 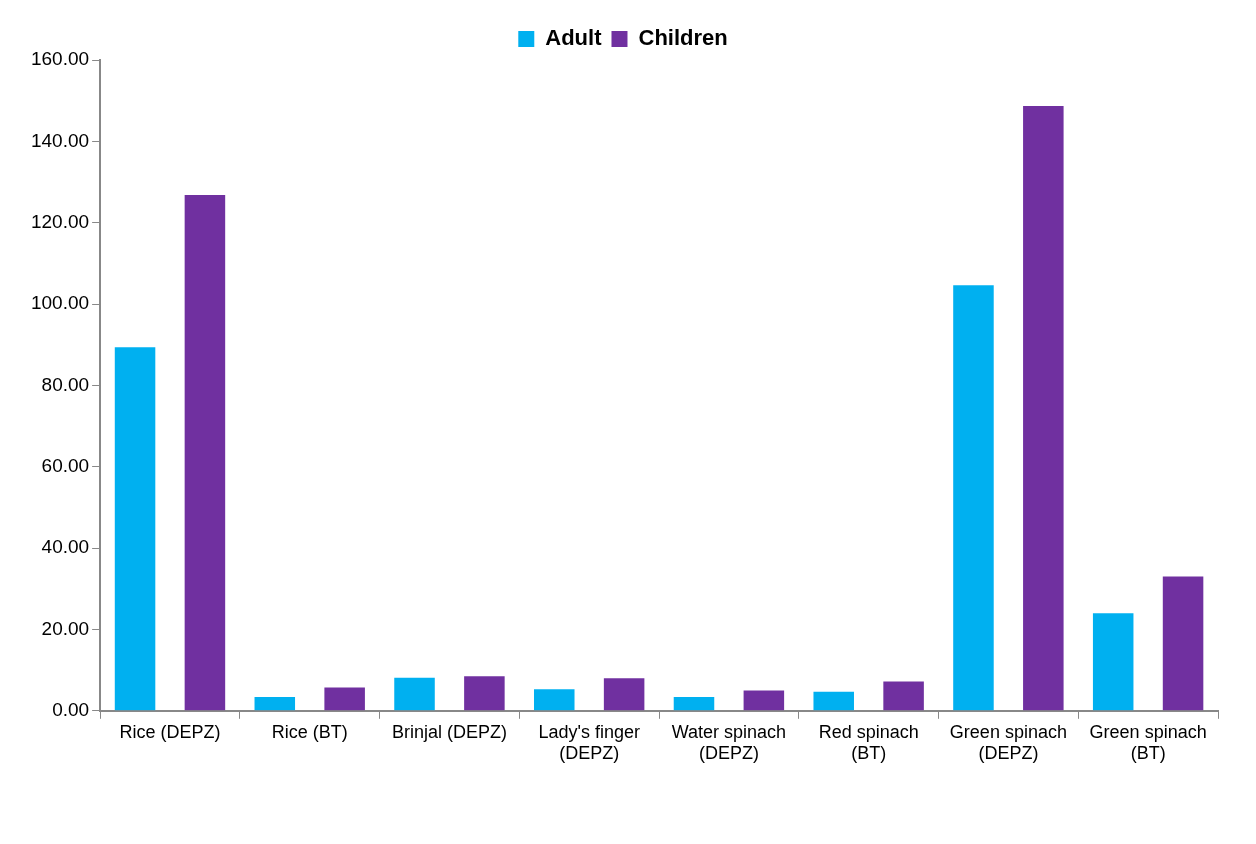 What do you see at coordinates (683, 38) in the screenshot?
I see `legend-label: Children` at bounding box center [683, 38].